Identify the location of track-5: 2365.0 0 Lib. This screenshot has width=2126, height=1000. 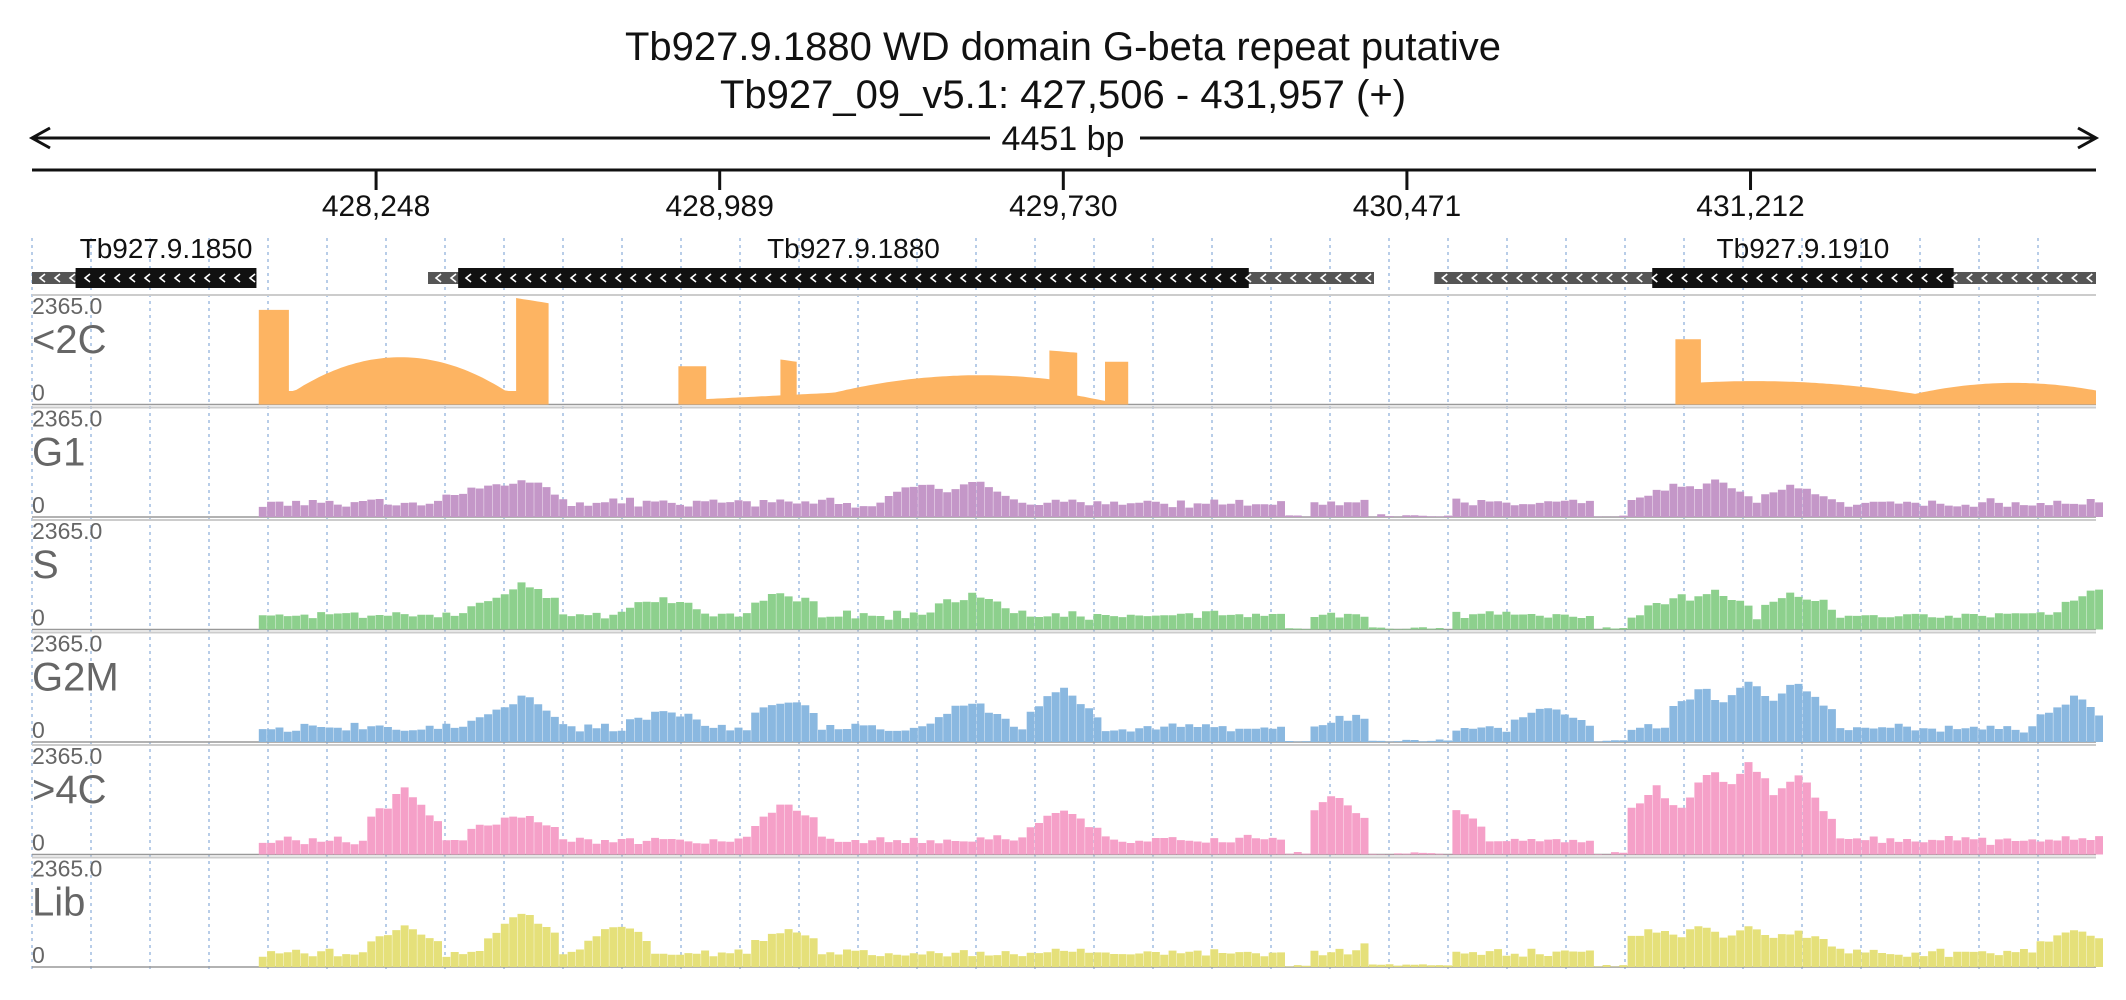
(1067, 912).